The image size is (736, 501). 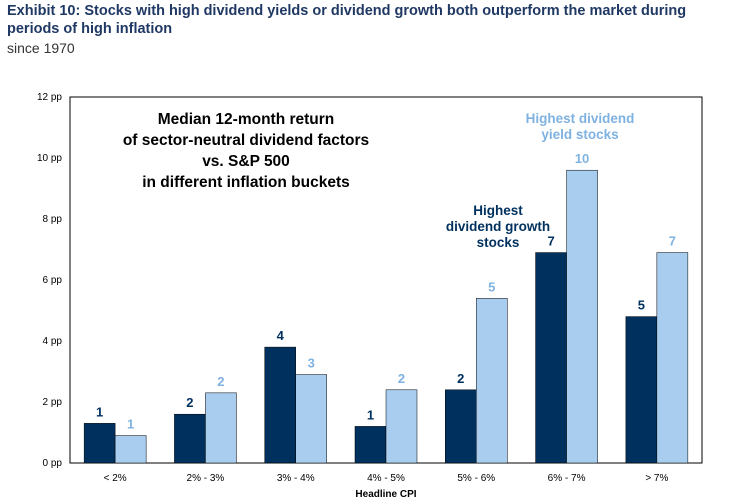 I want to click on y-tick-label: 10 pp, so click(x=49, y=158).